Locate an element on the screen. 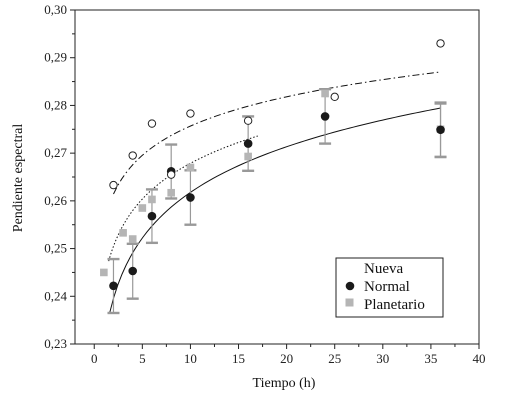 The width and height of the screenshot is (505, 401). legend-label-planetario: Planetario is located at coordinates (394, 305).